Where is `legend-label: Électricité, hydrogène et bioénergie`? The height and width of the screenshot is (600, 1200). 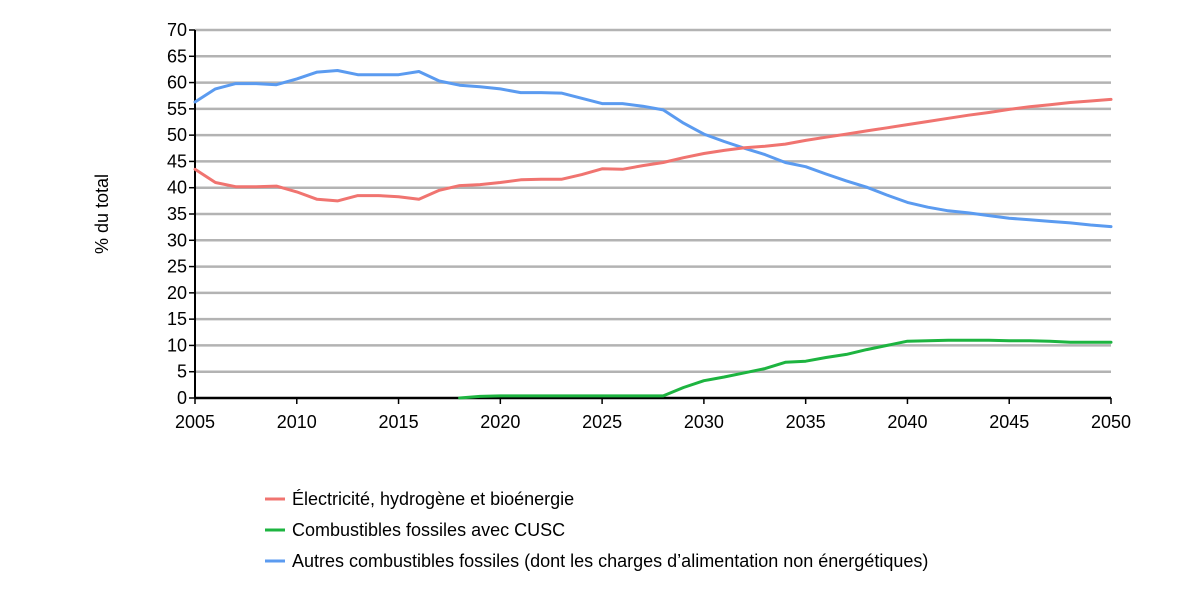
legend-label: Électricité, hydrogène et bioénergie is located at coordinates (433, 499).